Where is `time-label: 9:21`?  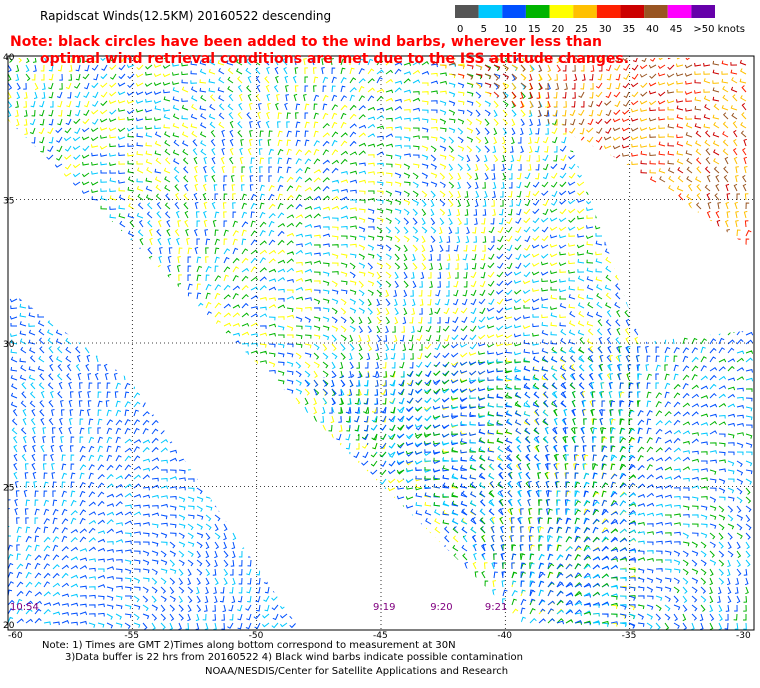 time-label: 9:21 is located at coordinates (496, 607).